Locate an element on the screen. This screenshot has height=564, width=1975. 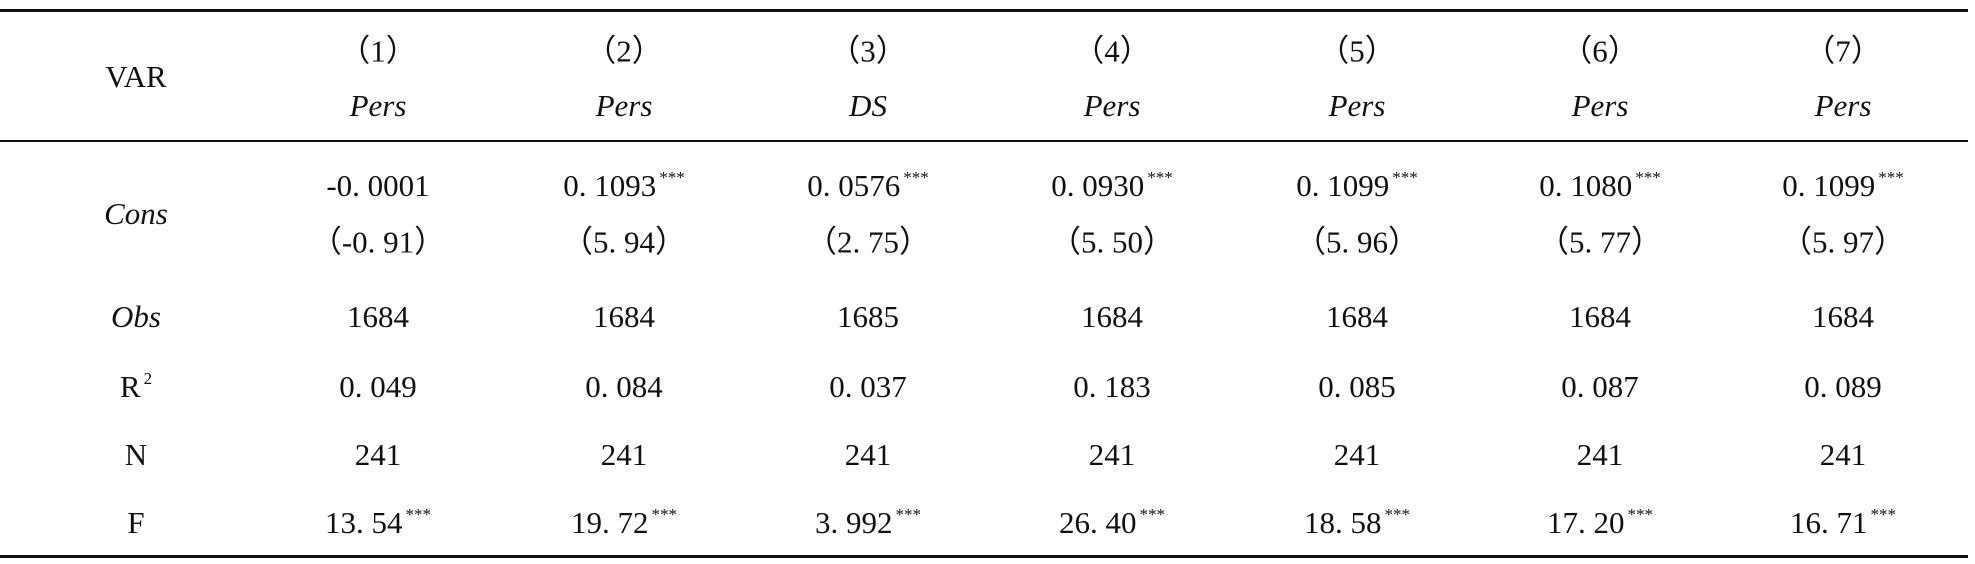
cell: 26. 40 *** is located at coordinates (1112, 523).